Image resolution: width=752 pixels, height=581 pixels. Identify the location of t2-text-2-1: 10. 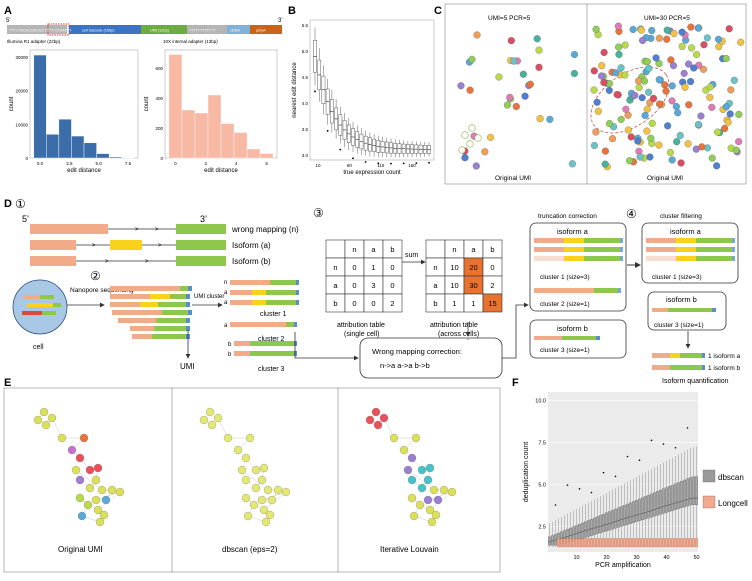
(454, 285).